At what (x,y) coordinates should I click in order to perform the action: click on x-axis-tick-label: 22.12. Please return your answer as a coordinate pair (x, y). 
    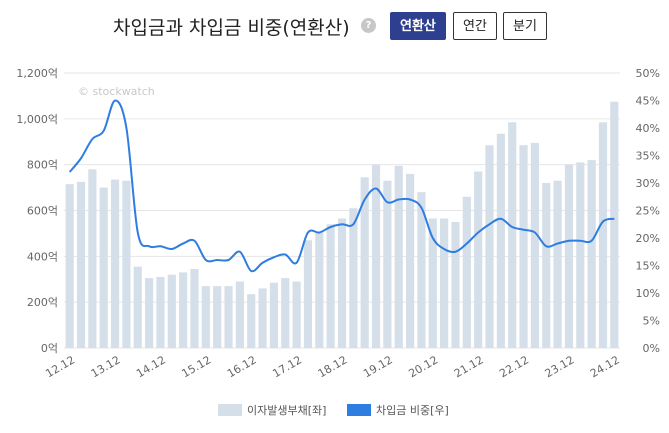
    Looking at the image, I should click on (514, 366).